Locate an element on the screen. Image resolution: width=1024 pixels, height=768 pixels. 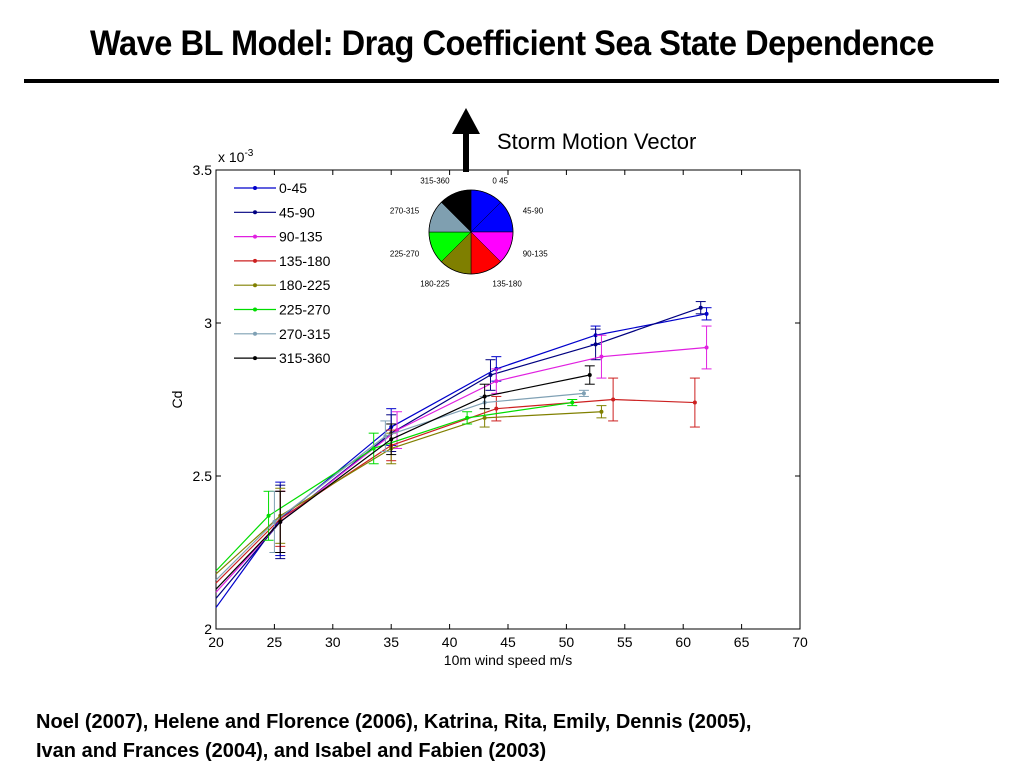
pie-label-135-180: 135-180 is located at coordinates (507, 284).